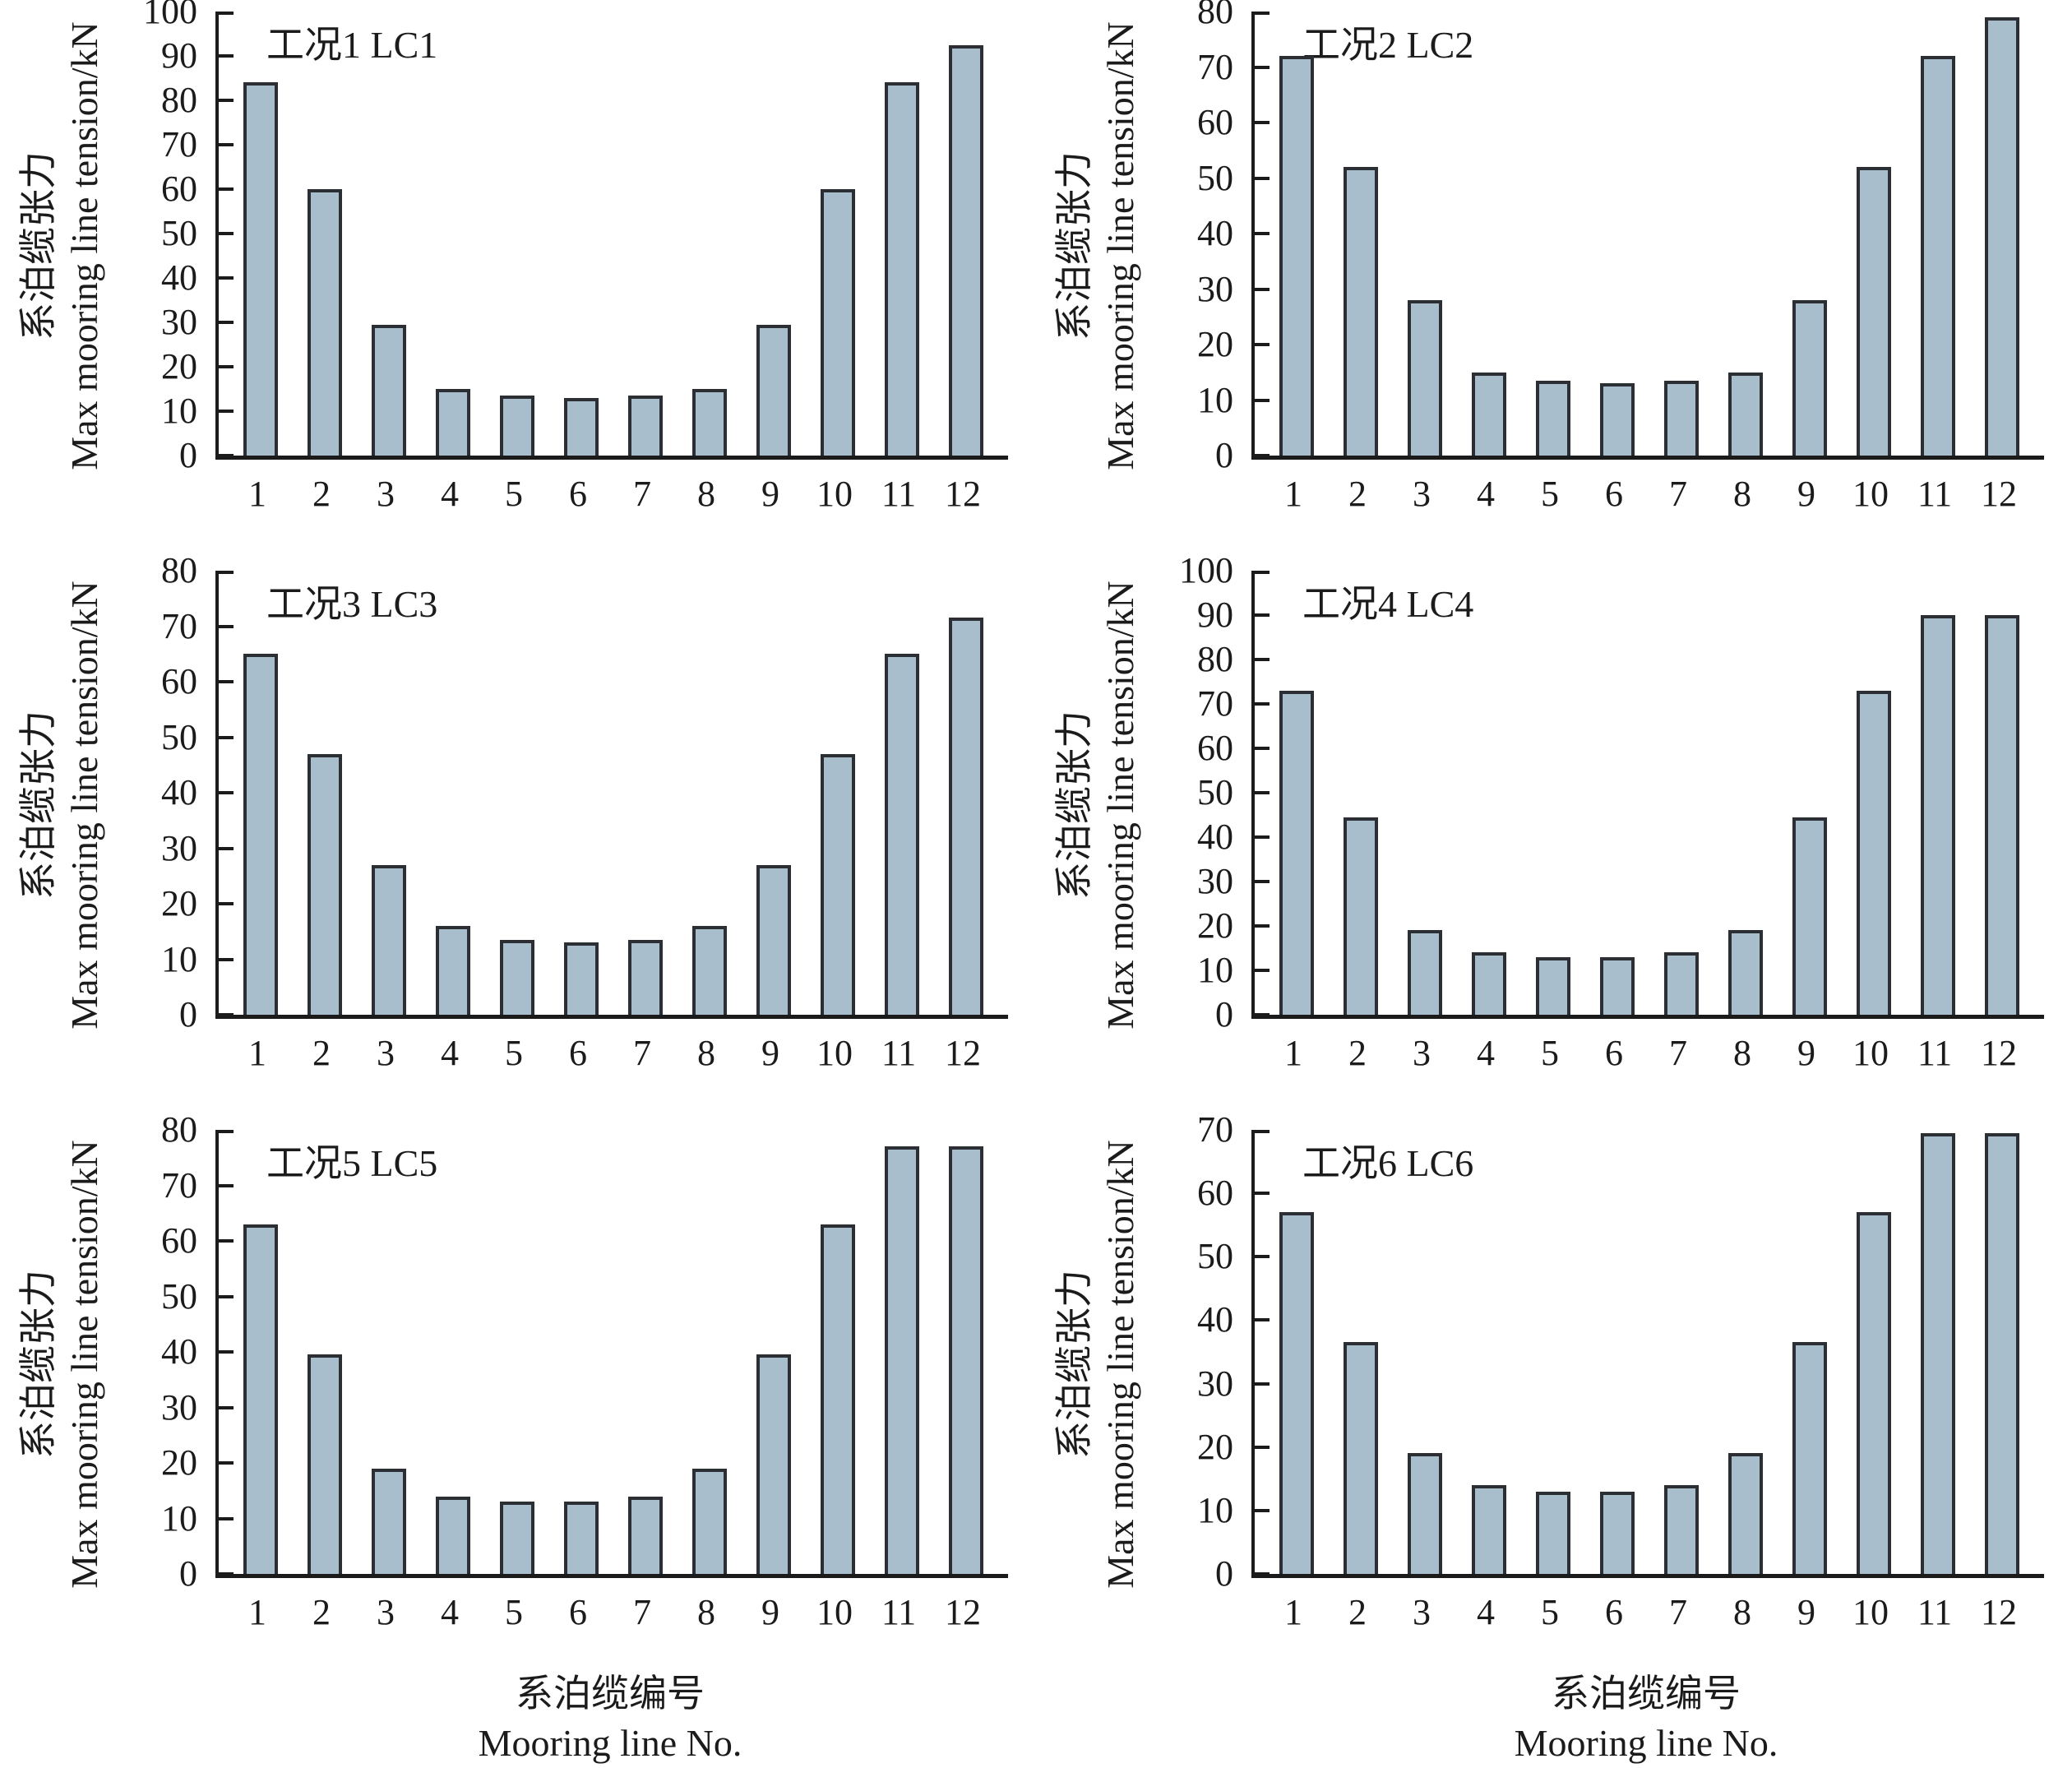  Describe the element at coordinates (1388, 1163) in the screenshot. I see `chart-title: 工况6 LC6` at that location.